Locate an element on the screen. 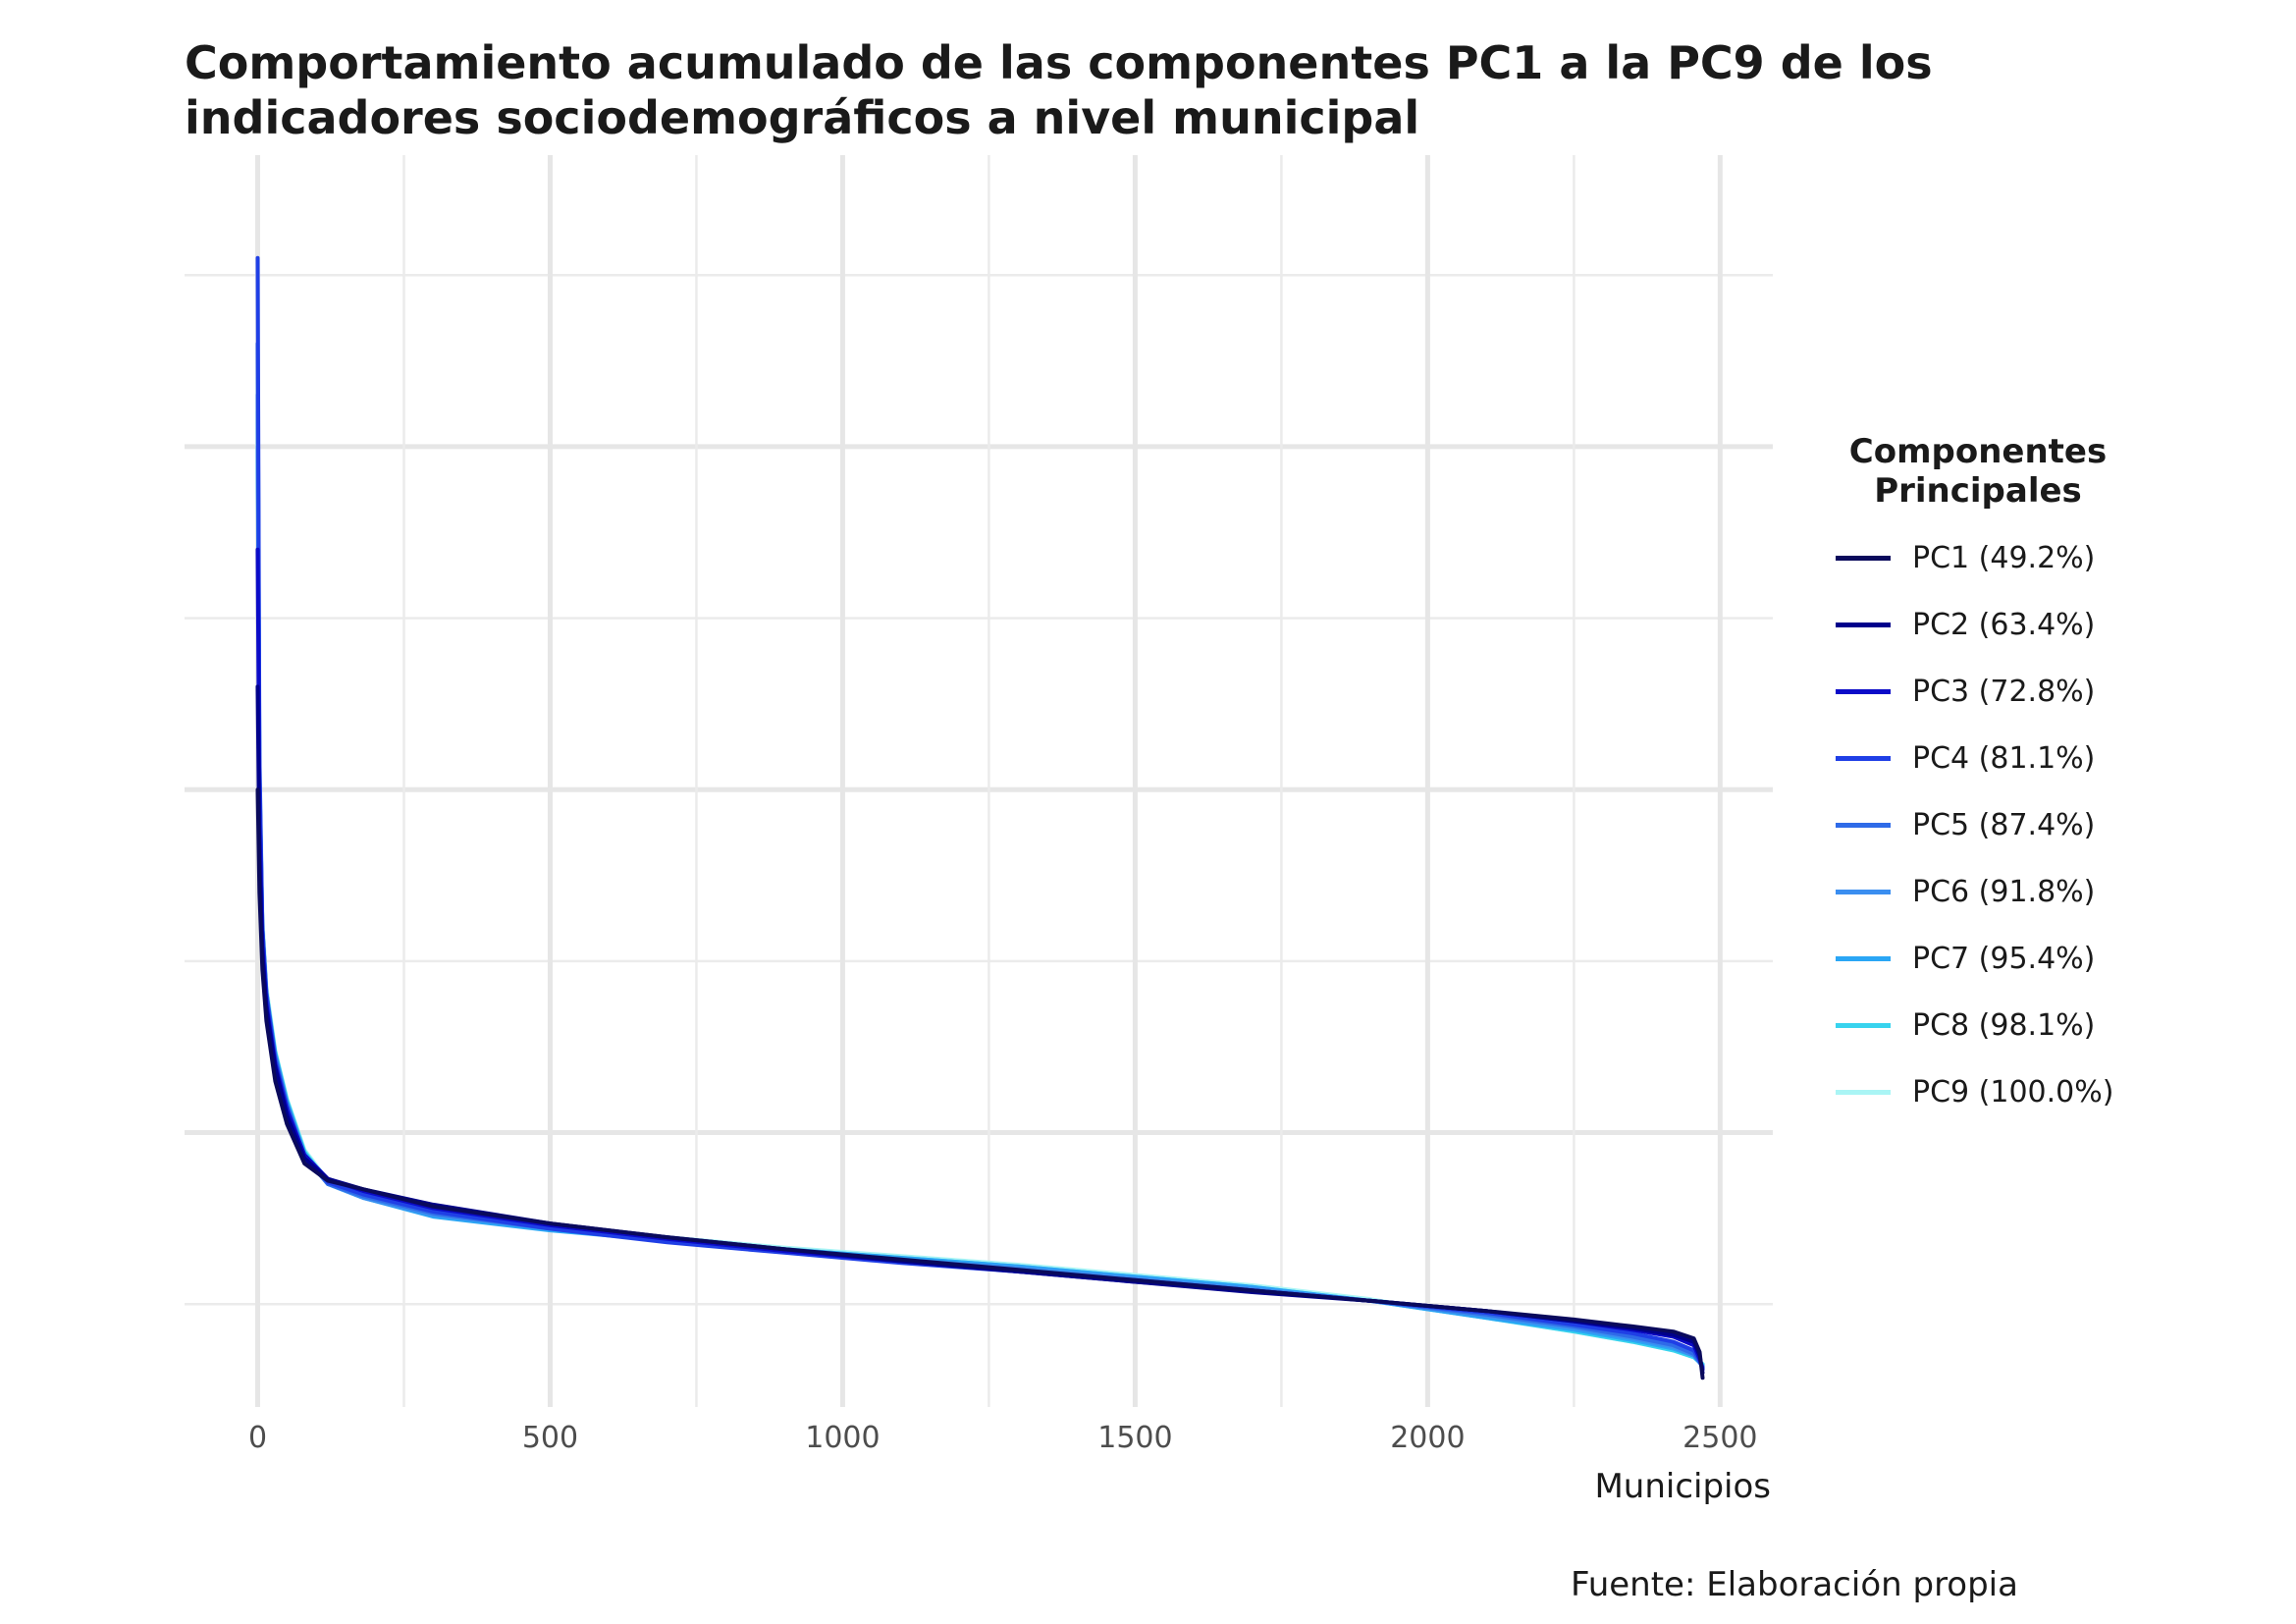 The height and width of the screenshot is (1624, 2296). legend-item-pc9: PC9 (100.0%) is located at coordinates (2052, 1091).